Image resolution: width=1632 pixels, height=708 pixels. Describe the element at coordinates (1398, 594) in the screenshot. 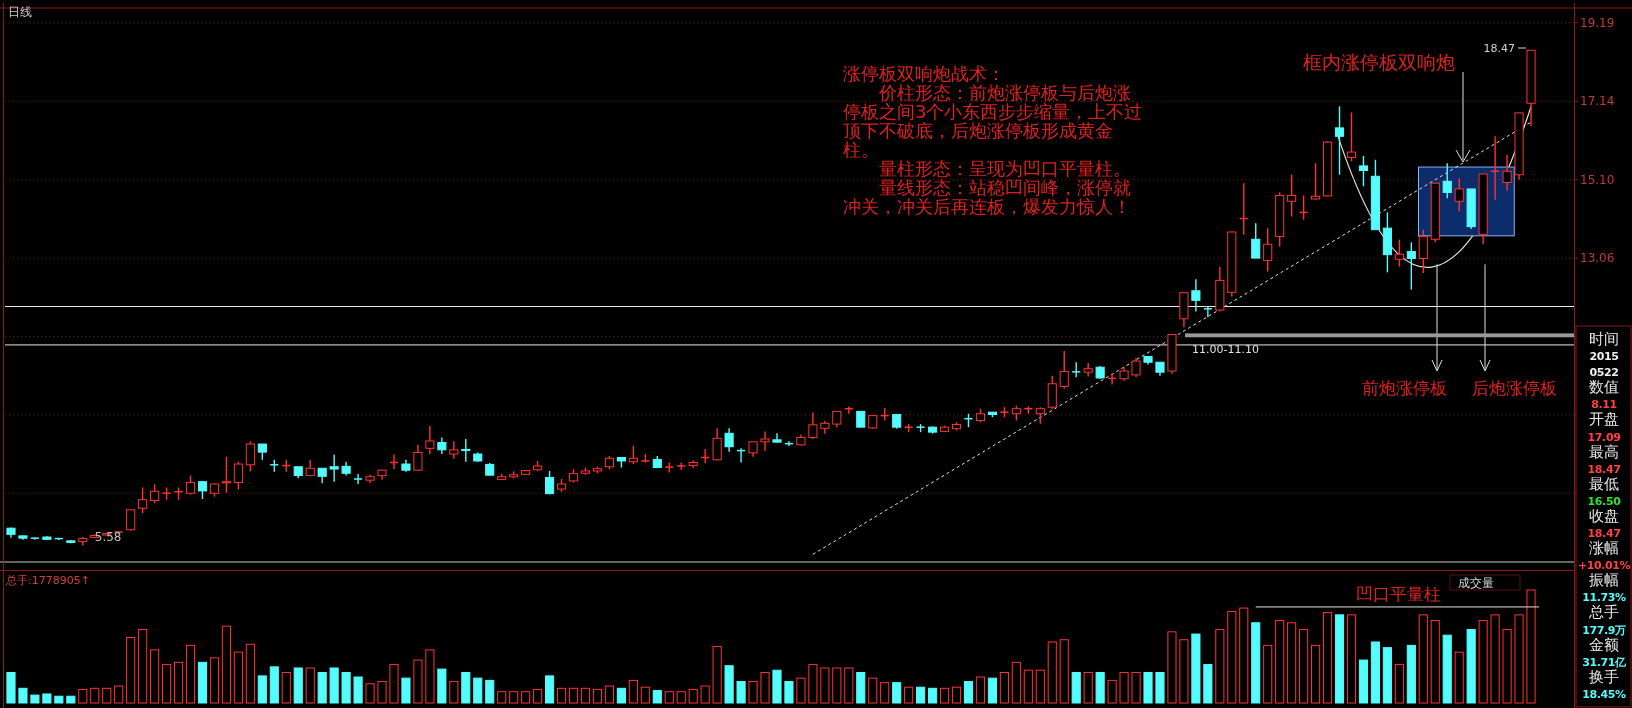

I see `annotation: 凹口平量柱` at that location.